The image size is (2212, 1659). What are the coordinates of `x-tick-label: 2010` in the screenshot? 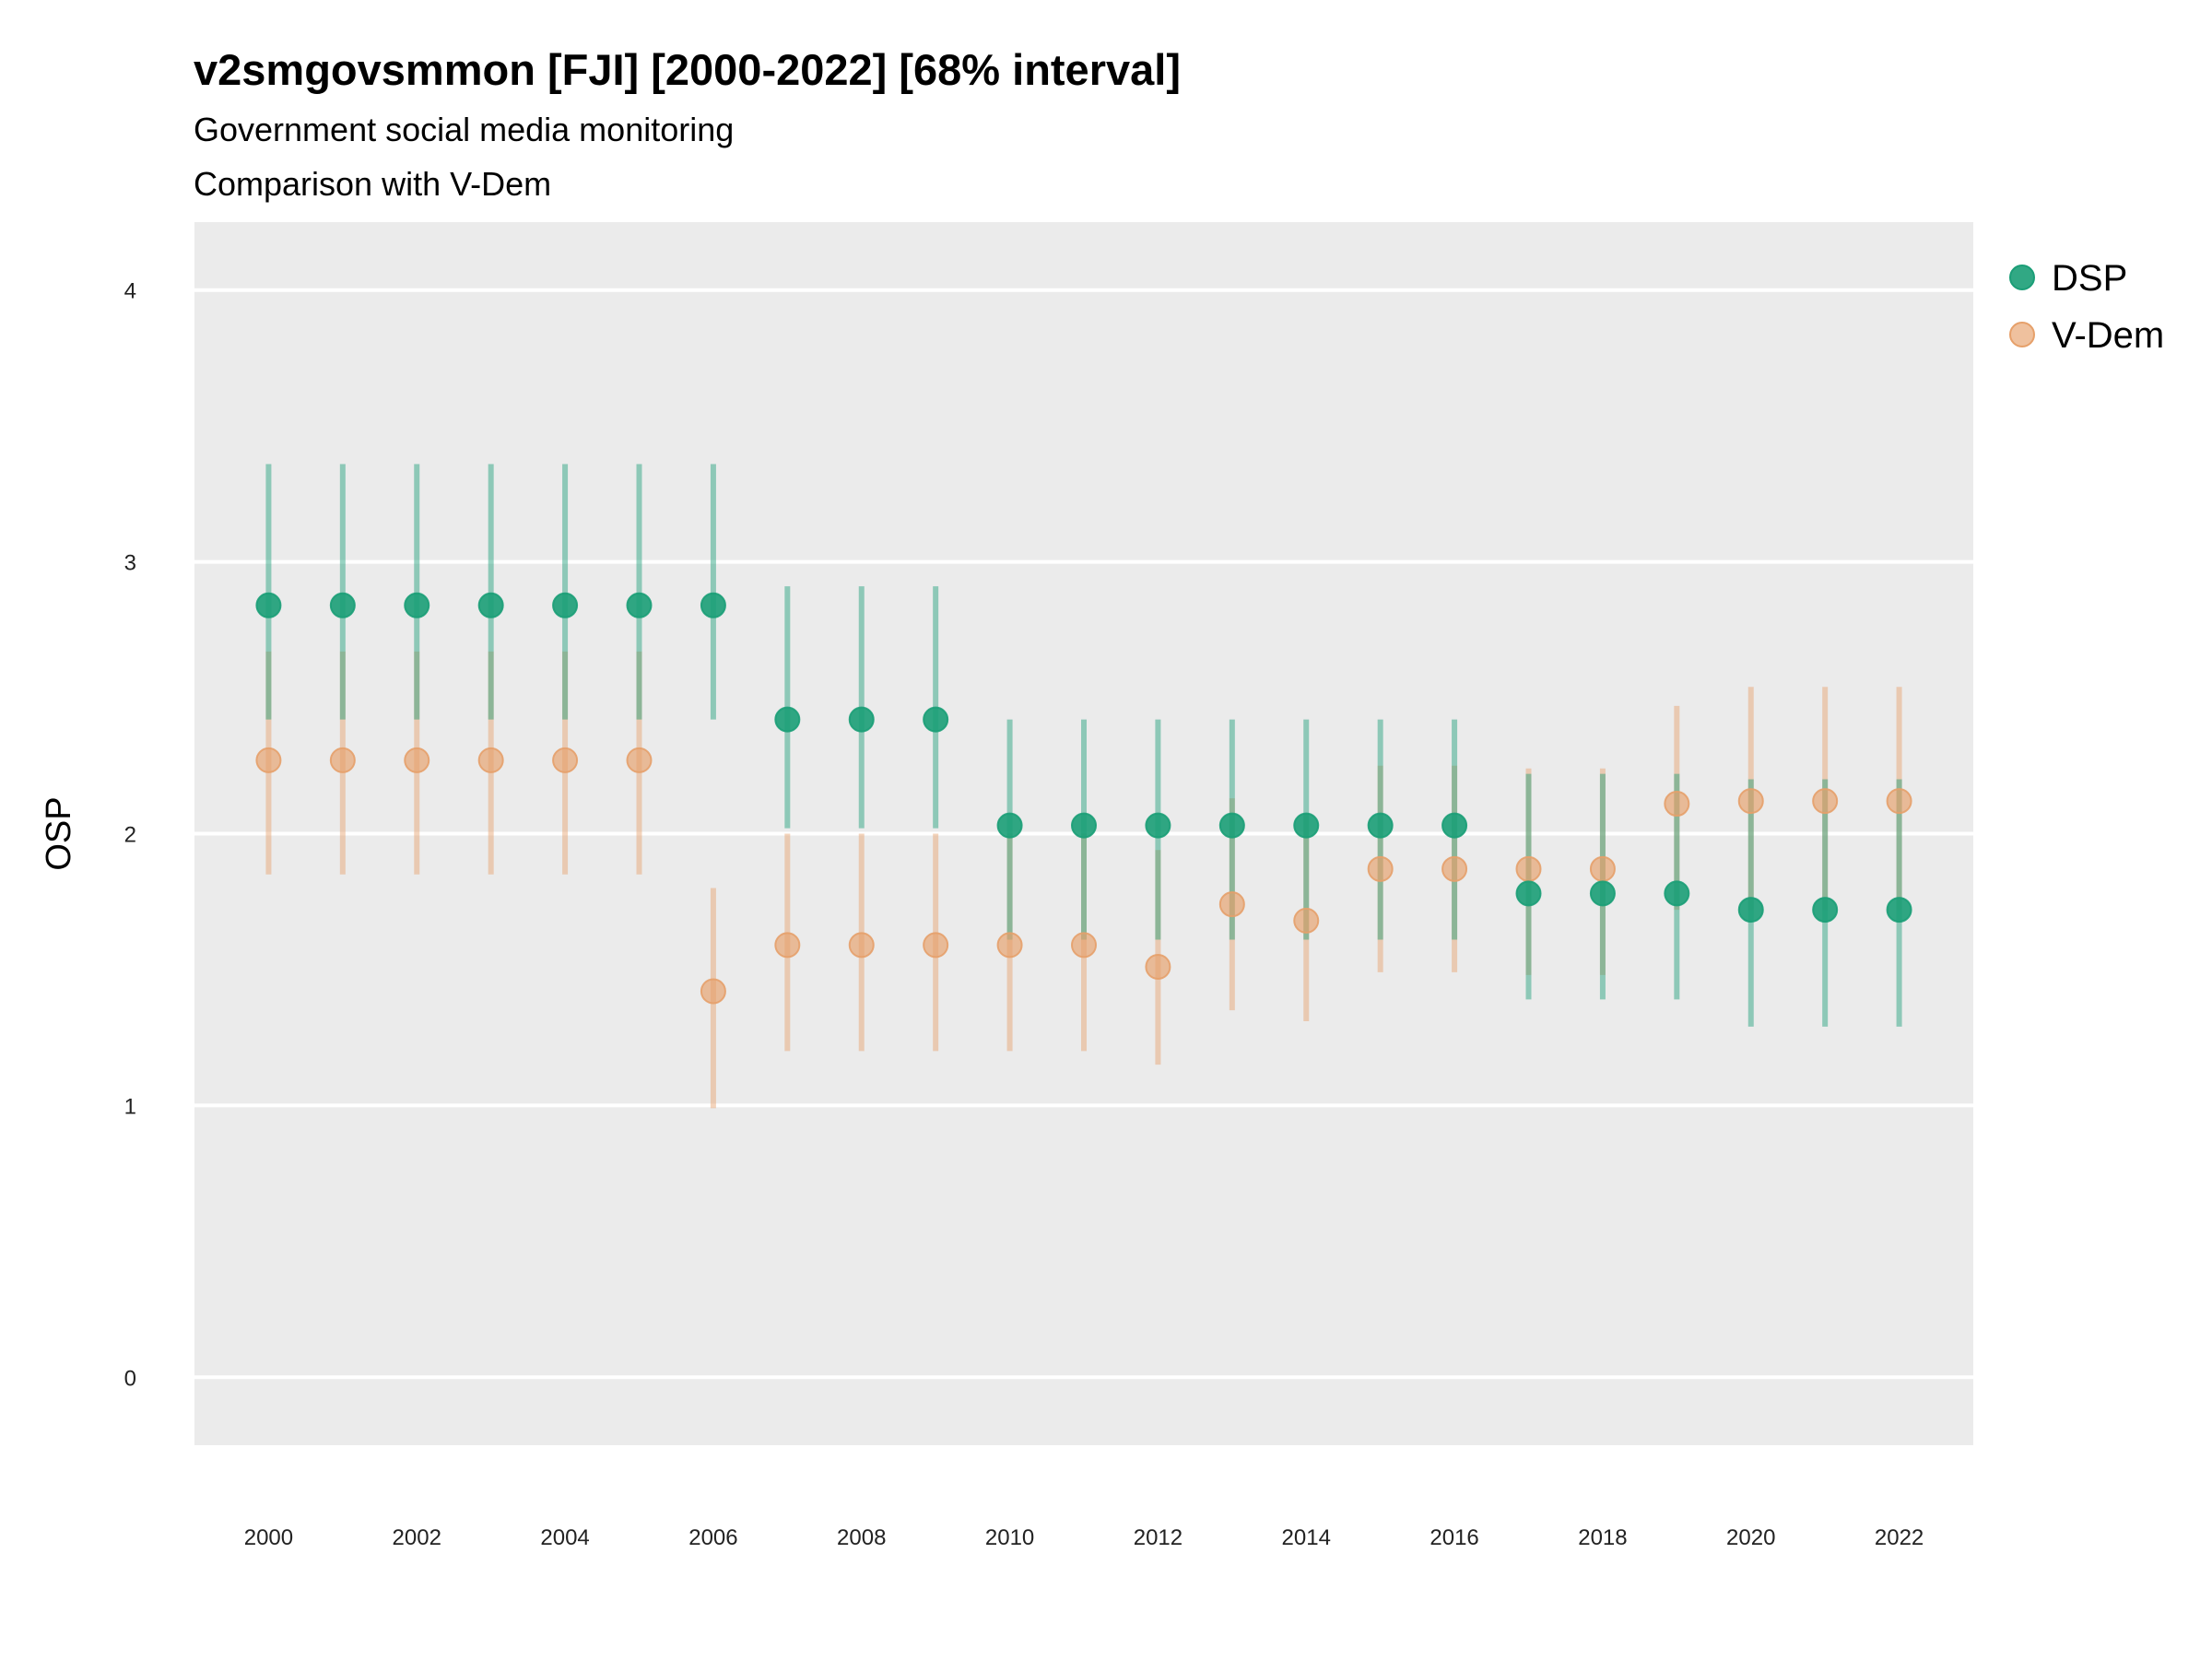 It's located at (1009, 1537).